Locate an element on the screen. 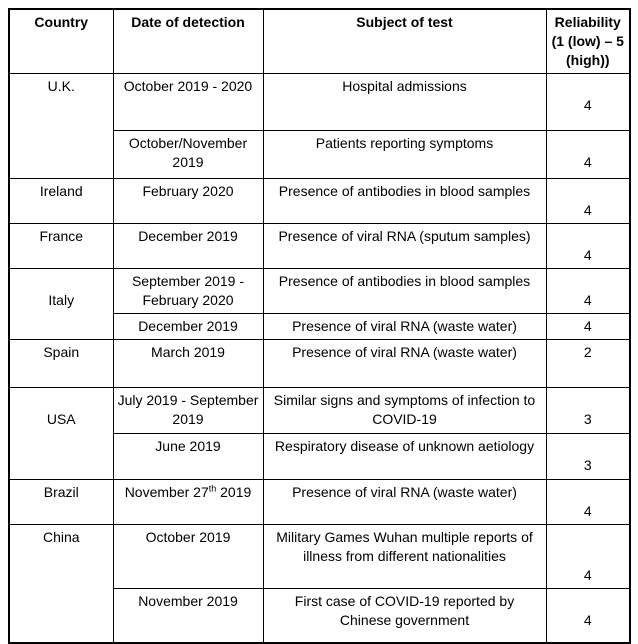  date-cell: September 2019 - February 2020 is located at coordinates (188, 291).